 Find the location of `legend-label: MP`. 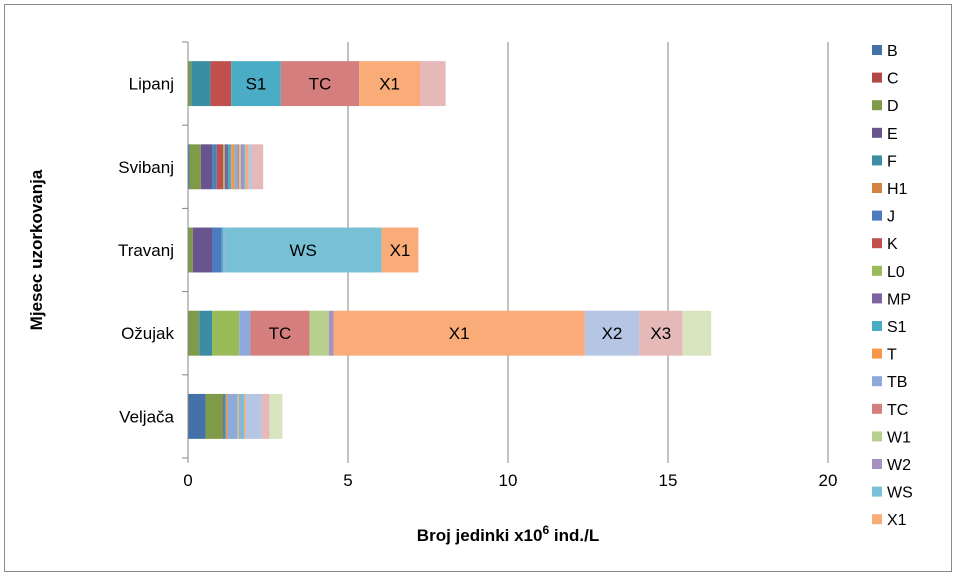

legend-label: MP is located at coordinates (899, 299).